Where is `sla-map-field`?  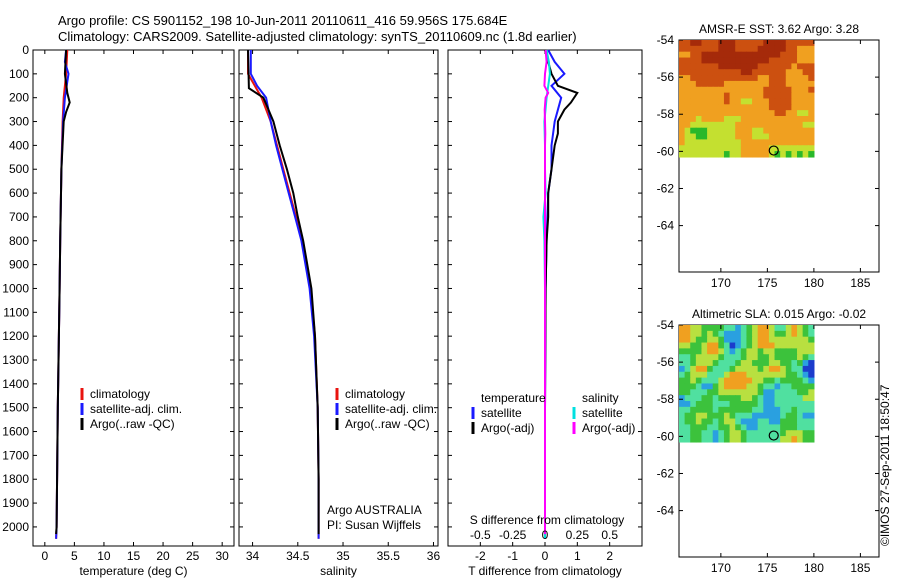
sla-map-field is located at coordinates (747, 384).